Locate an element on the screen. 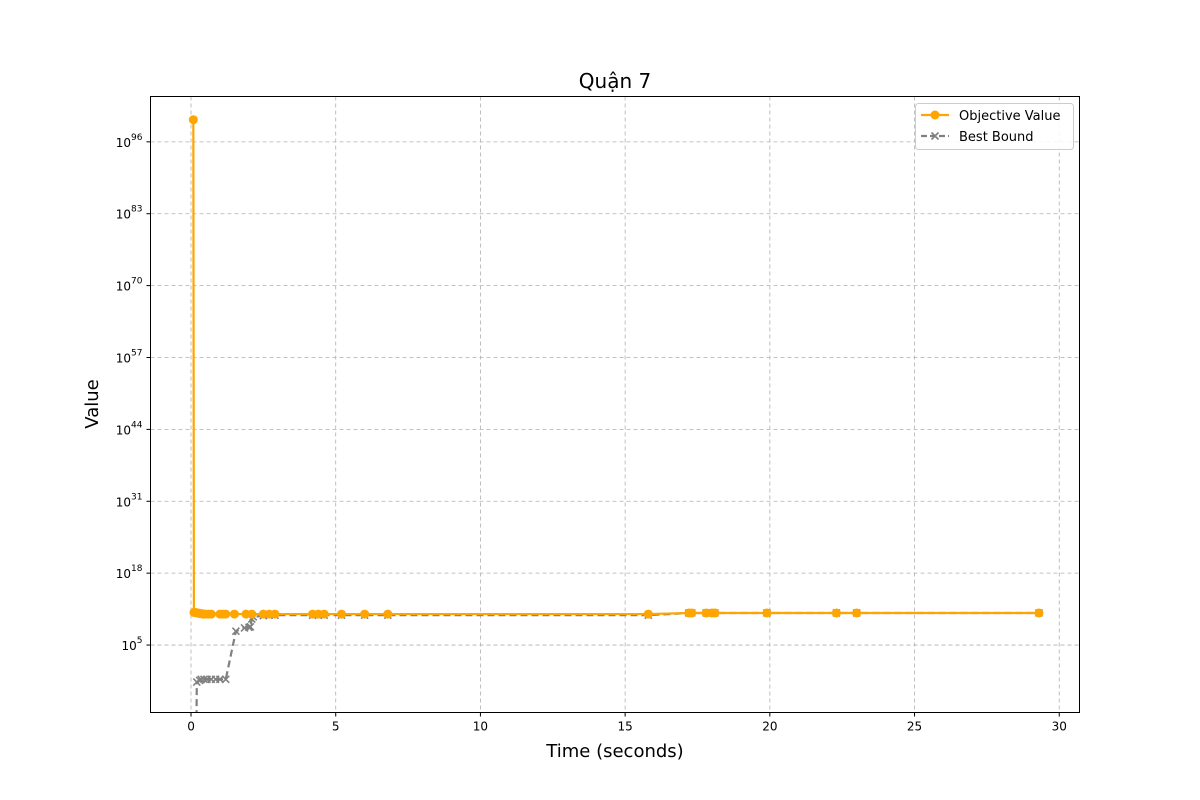 This screenshot has width=1200, height=800. x-axis: 0 5 10 15 20 25 30 is located at coordinates (627, 723).